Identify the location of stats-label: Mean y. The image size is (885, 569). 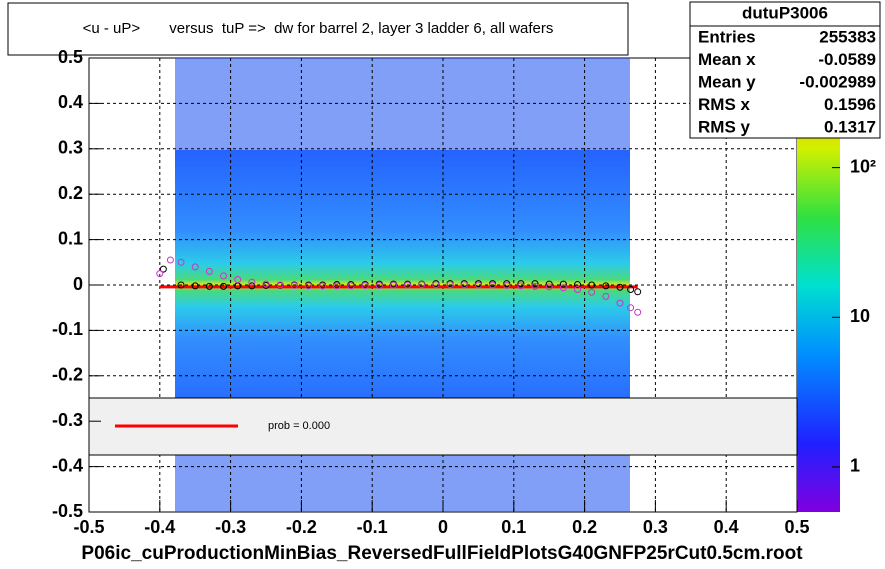
(727, 81).